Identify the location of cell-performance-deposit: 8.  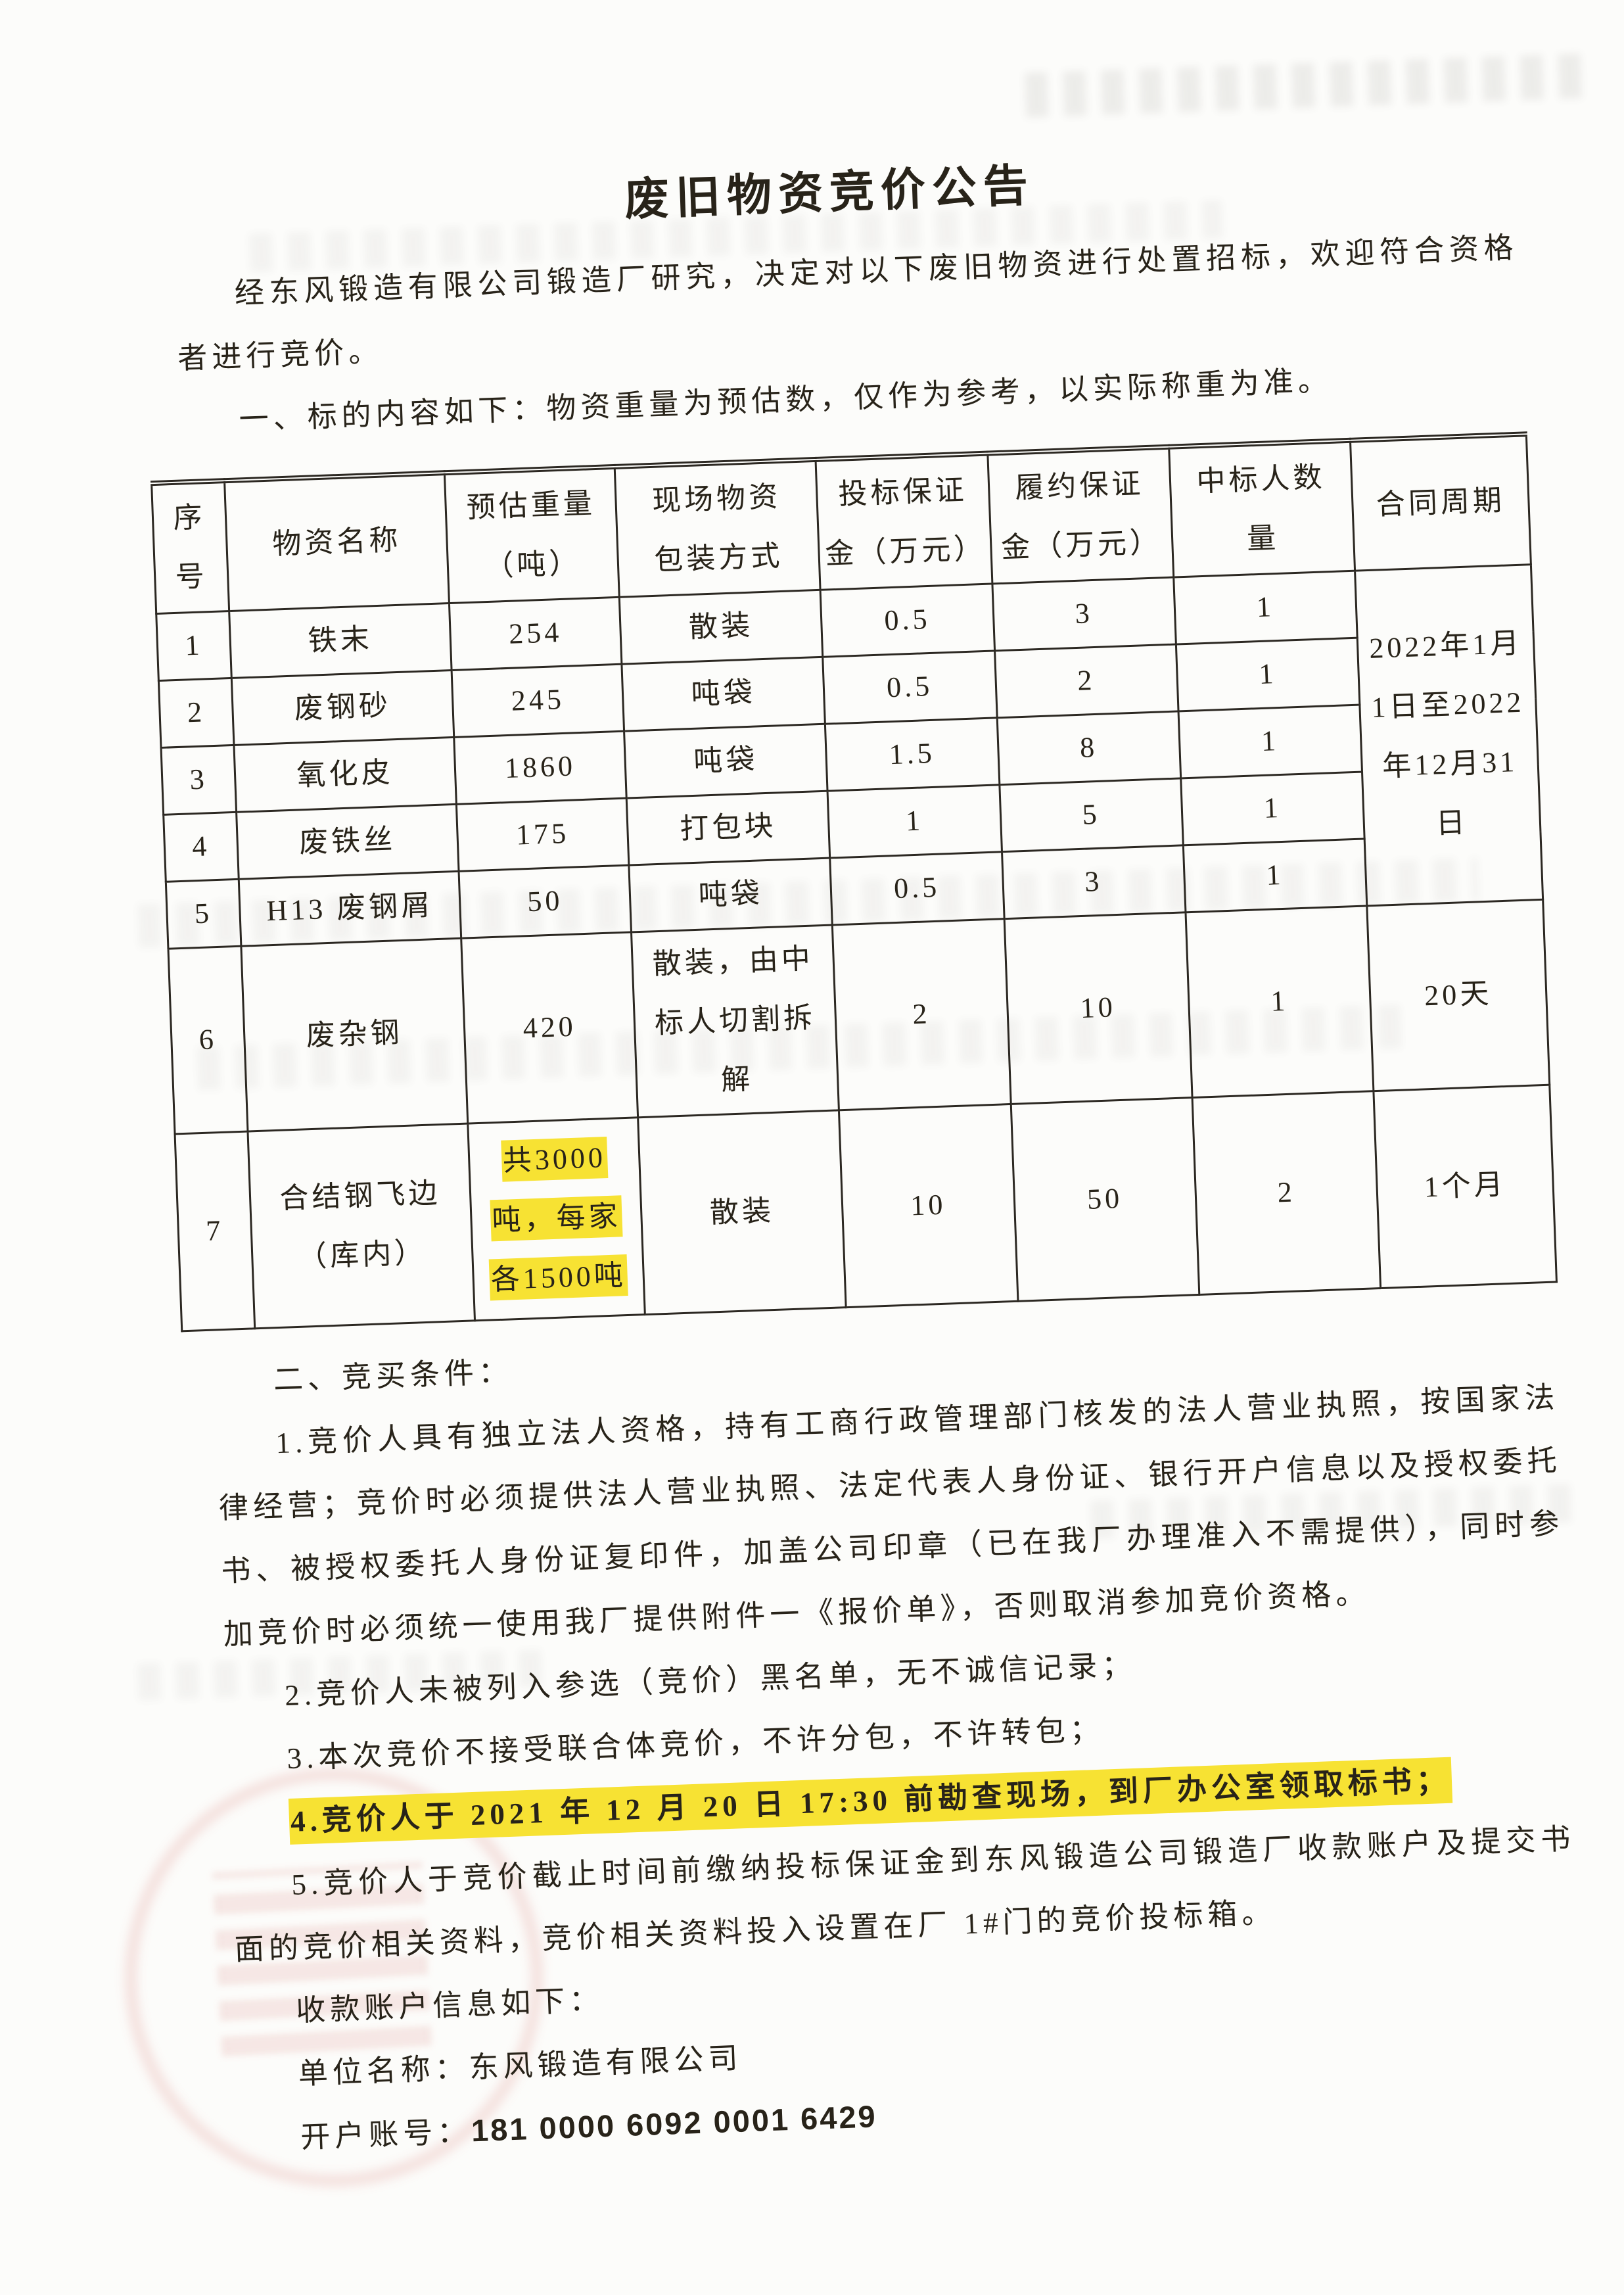
(1088, 748).